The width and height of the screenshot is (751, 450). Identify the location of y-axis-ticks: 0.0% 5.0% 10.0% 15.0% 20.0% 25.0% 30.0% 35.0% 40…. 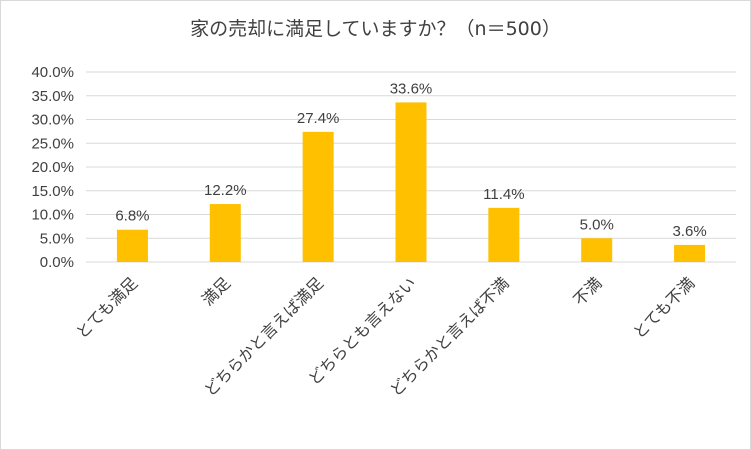
(52, 167).